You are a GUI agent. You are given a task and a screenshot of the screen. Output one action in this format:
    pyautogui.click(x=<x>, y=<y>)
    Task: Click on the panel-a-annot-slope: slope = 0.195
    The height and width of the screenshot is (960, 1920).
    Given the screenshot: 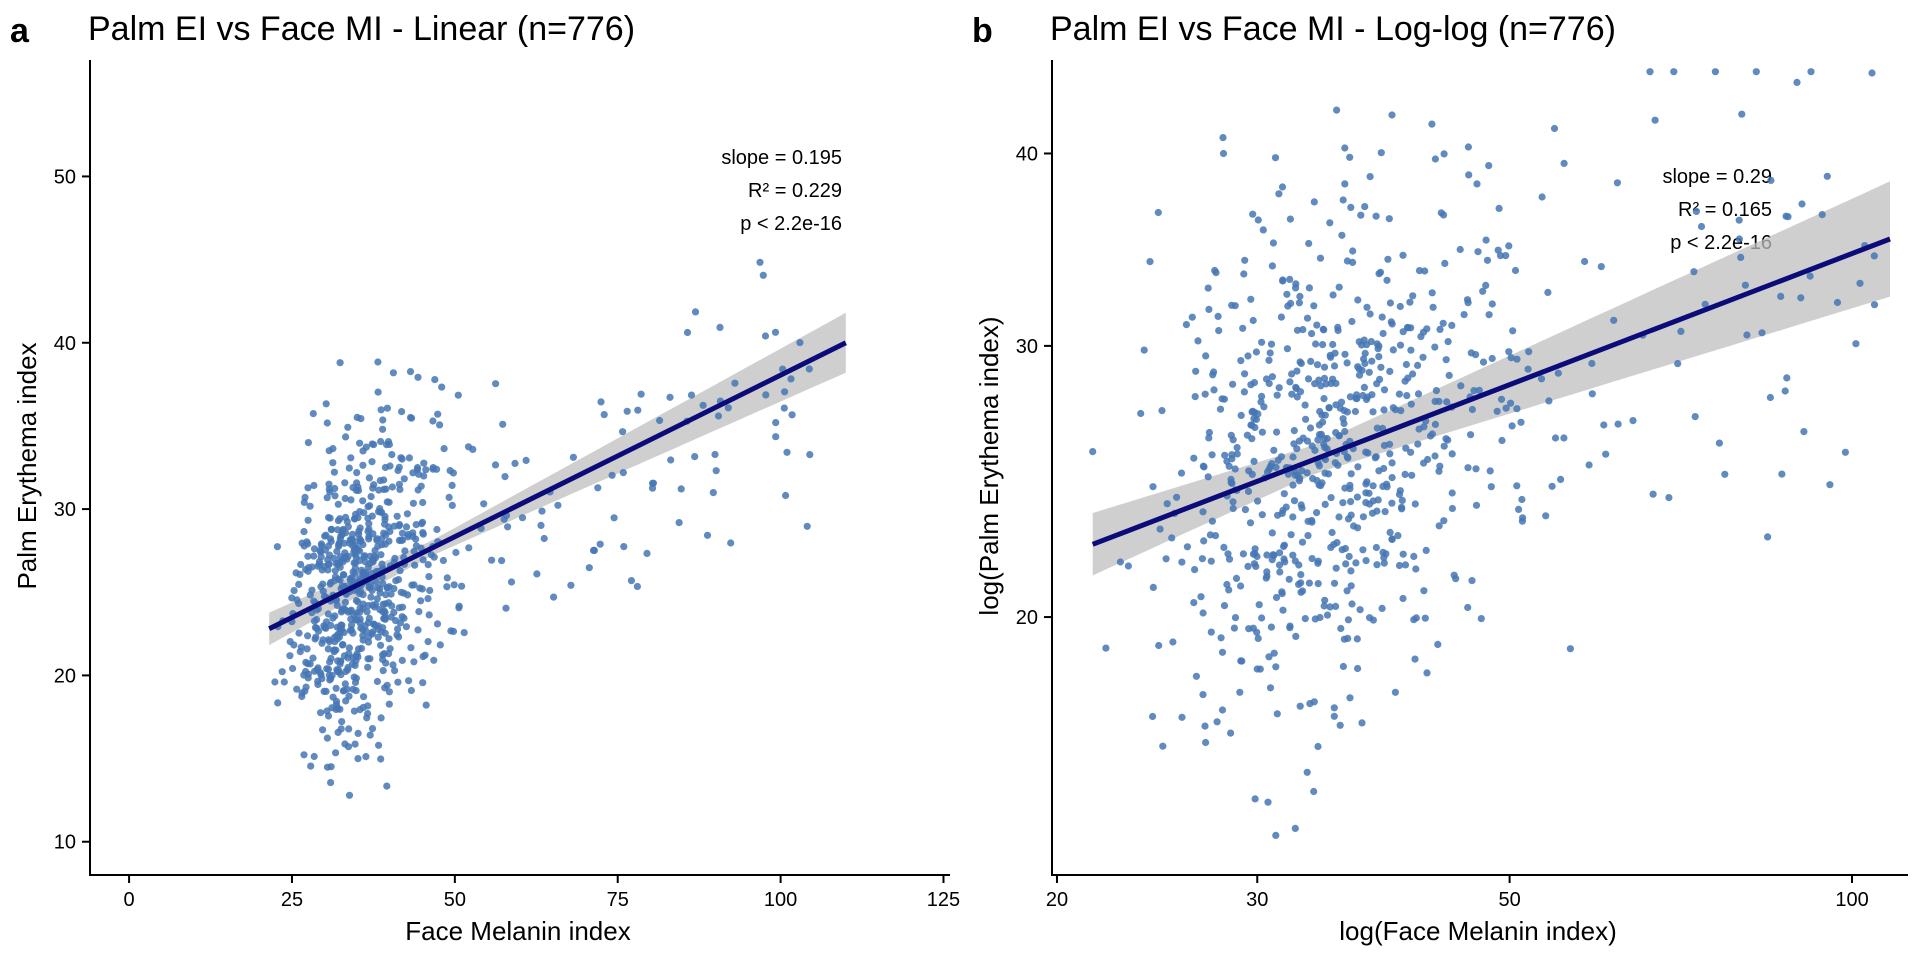 What is the action you would take?
    pyautogui.click(x=781, y=158)
    